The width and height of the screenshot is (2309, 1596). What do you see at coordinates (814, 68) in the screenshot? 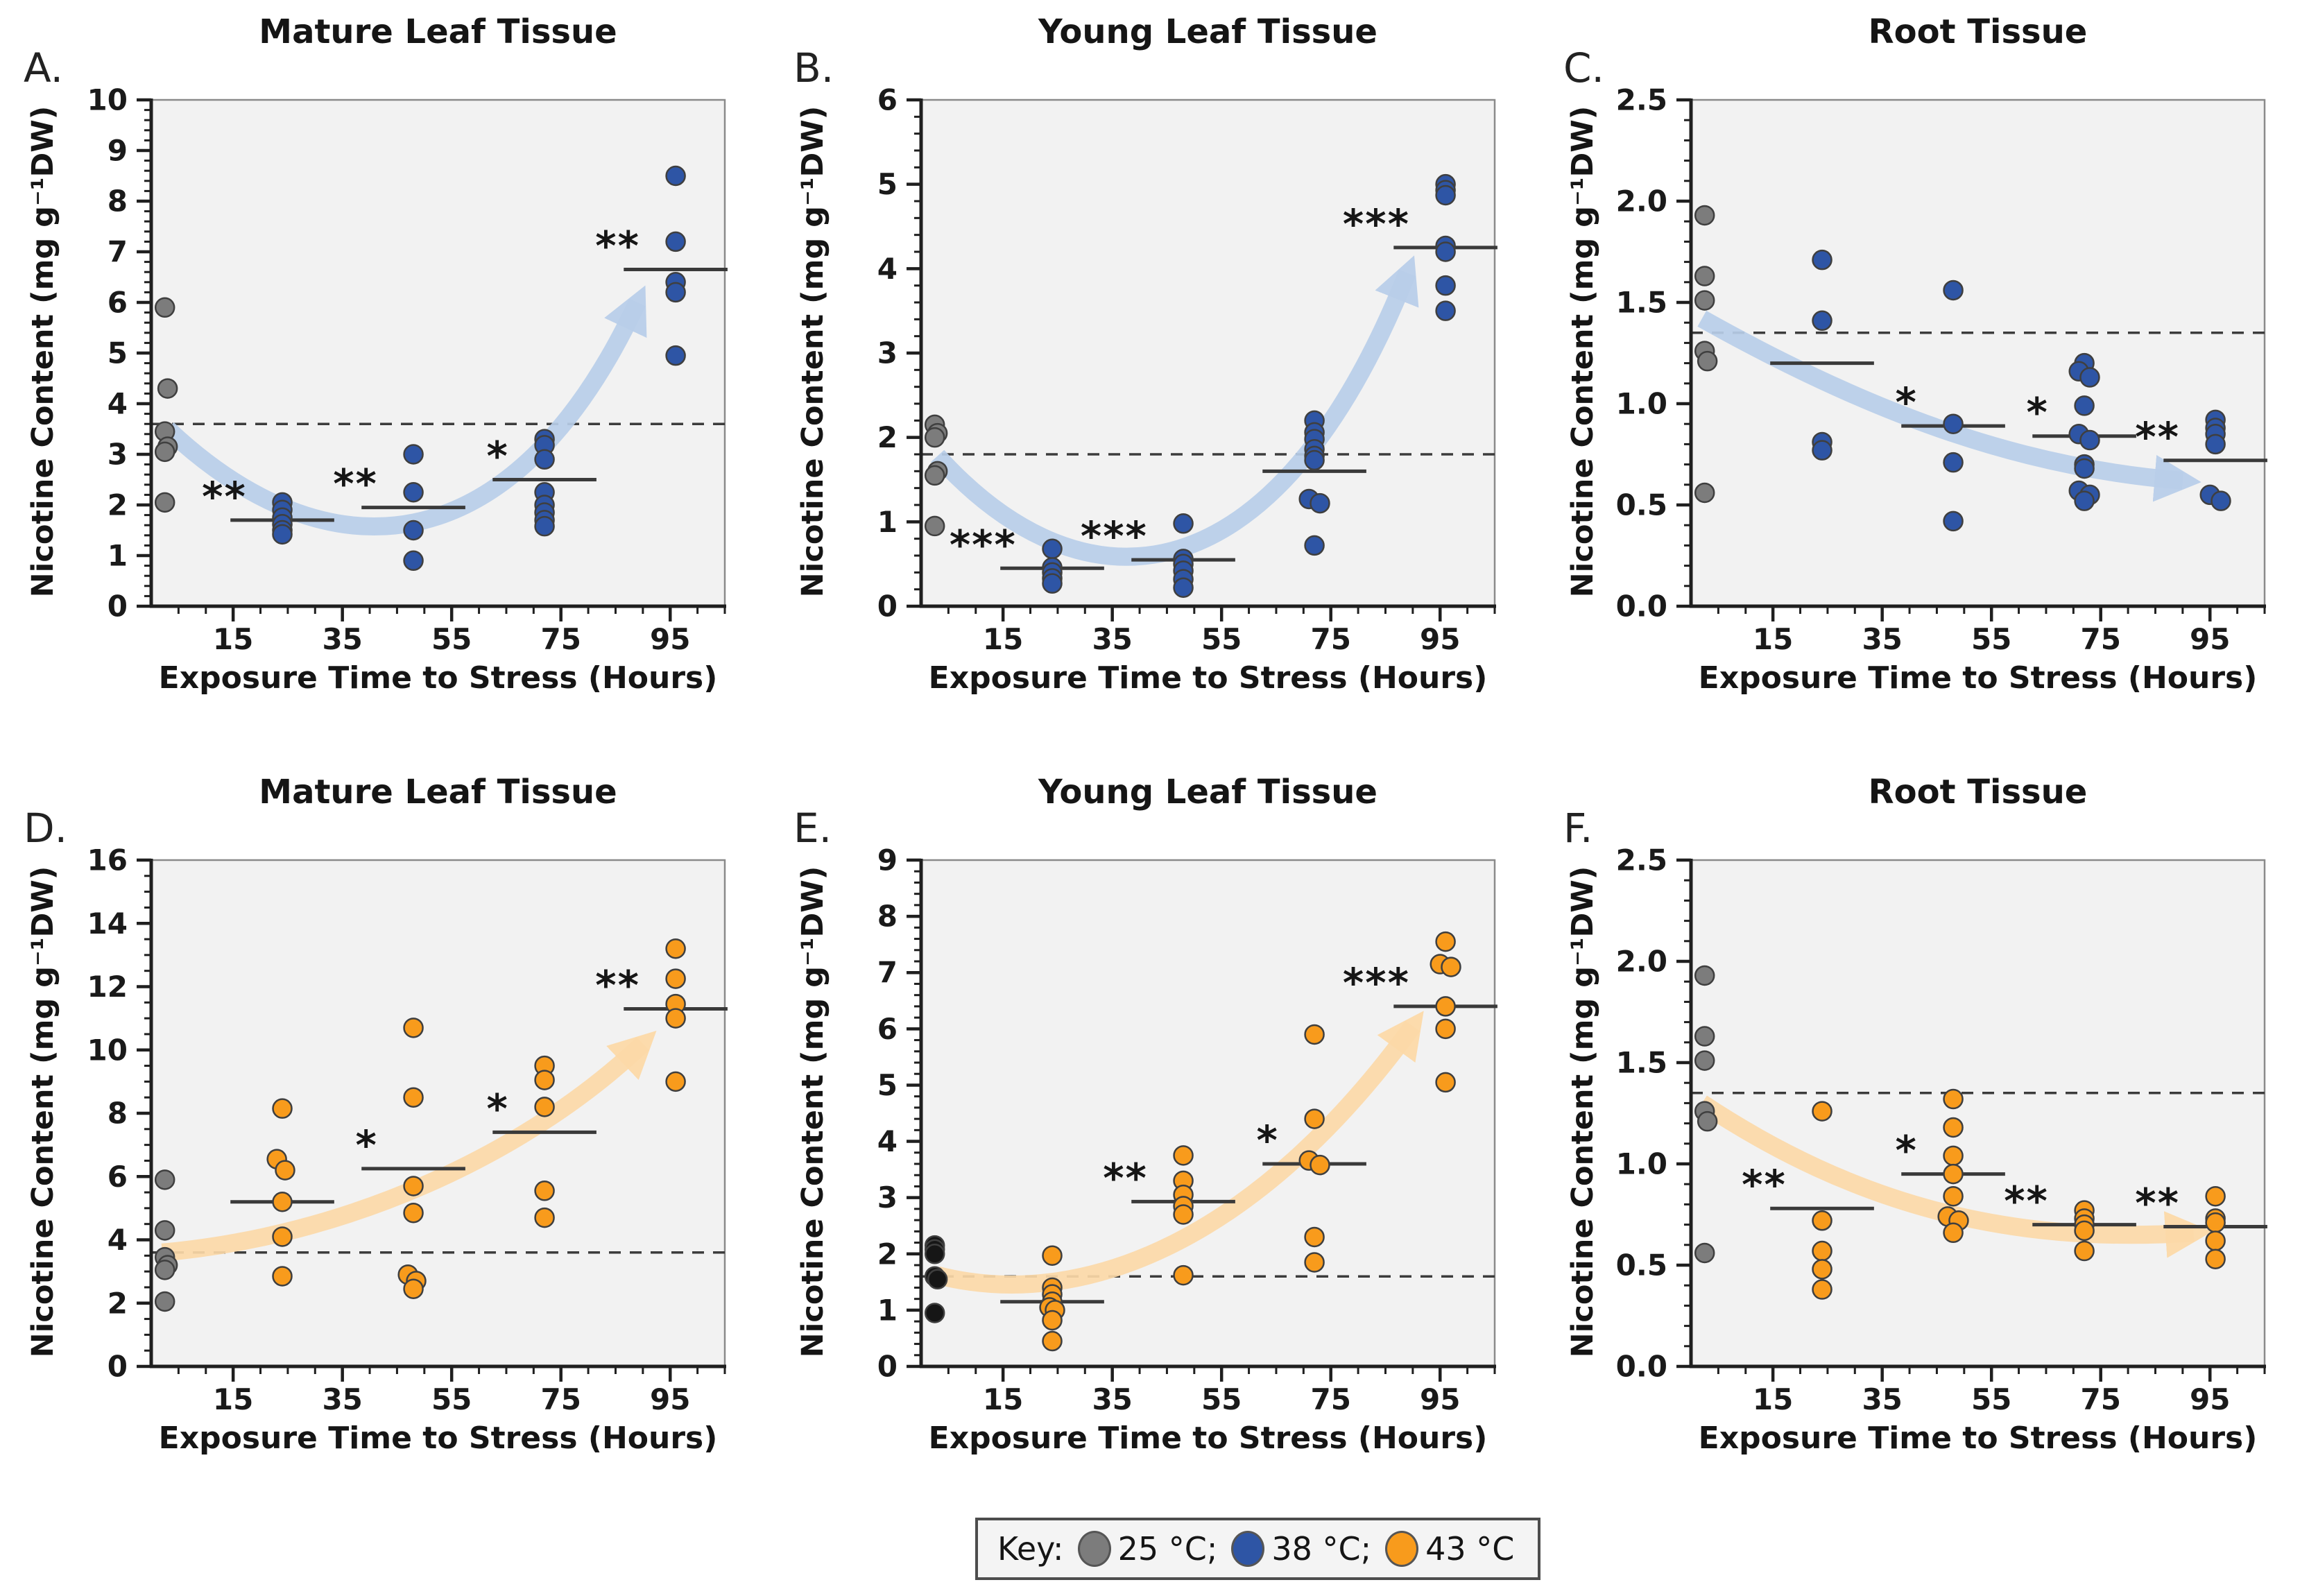
I see `panel-letter: B.` at bounding box center [814, 68].